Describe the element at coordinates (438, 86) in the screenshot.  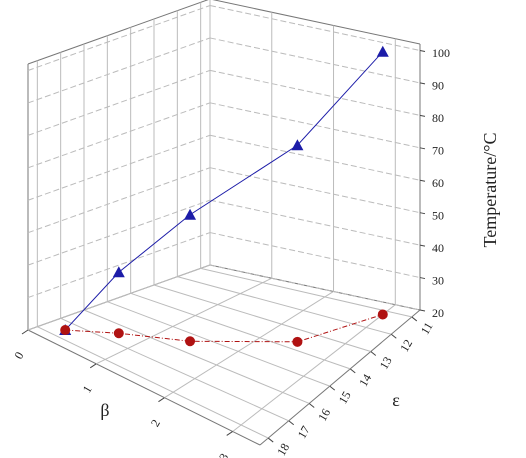
I see `z-tick-label: 90` at that location.